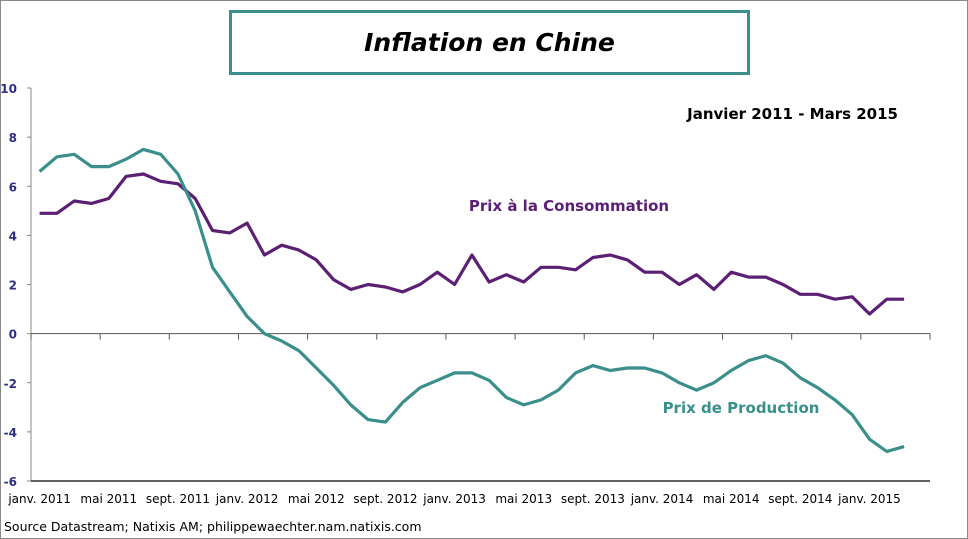 The image size is (968, 539). I want to click on y-tick-label: 4, so click(13, 236).